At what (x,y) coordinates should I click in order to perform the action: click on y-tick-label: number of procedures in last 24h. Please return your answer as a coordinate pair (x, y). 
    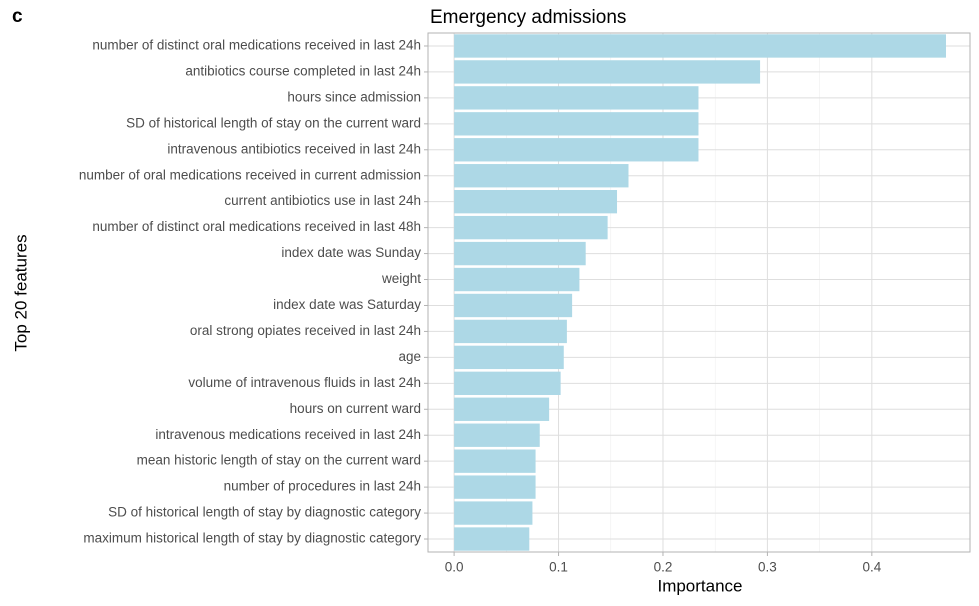
    Looking at the image, I should click on (322, 486).